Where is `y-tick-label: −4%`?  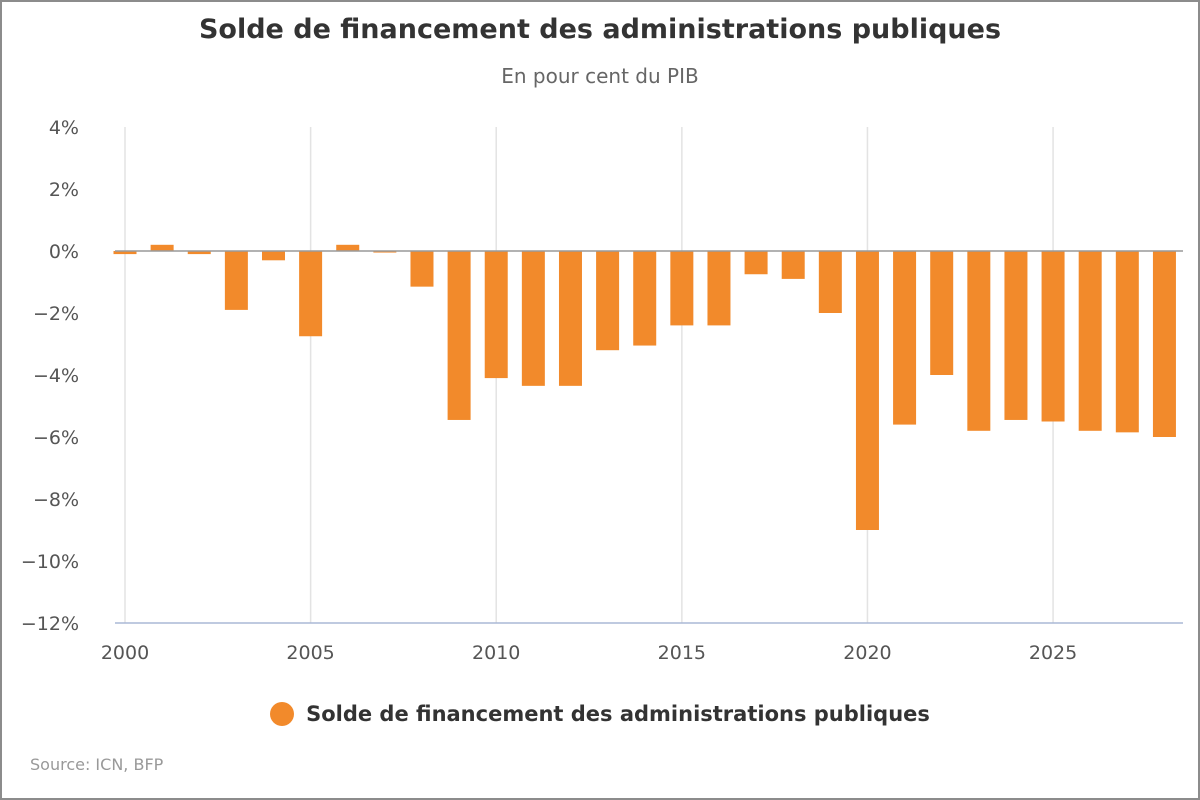
y-tick-label: −4% is located at coordinates (56, 376).